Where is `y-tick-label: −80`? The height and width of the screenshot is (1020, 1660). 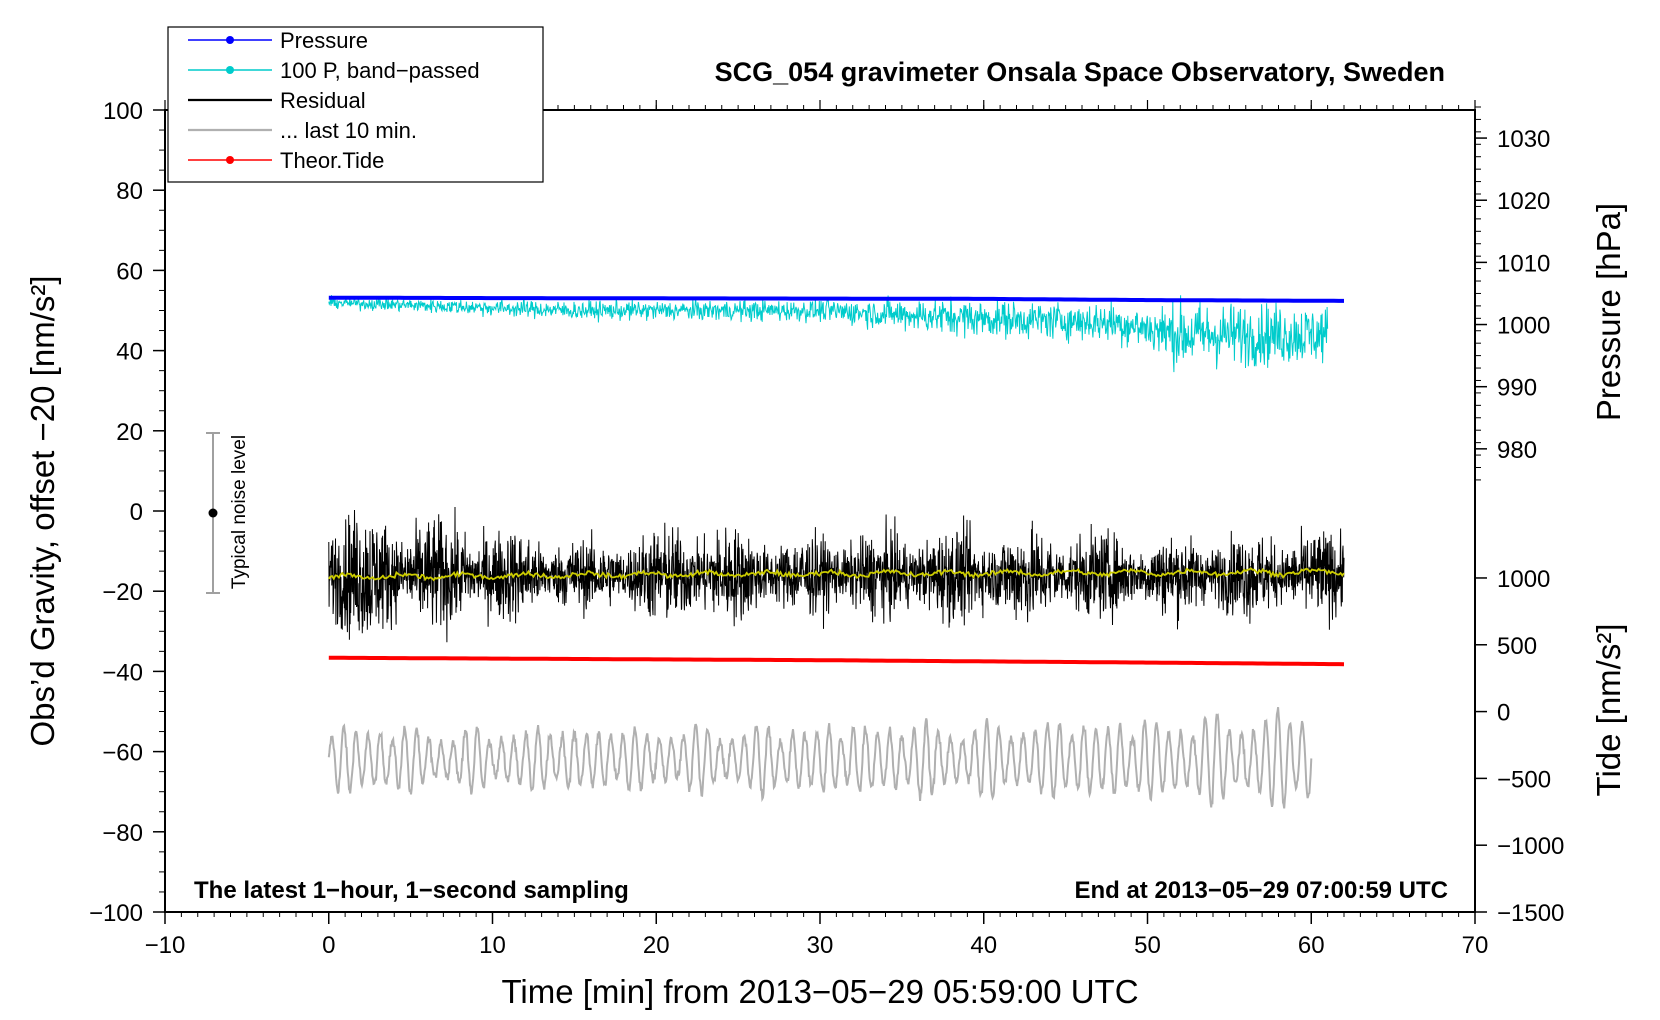
y-tick-label: −80 is located at coordinates (122, 833).